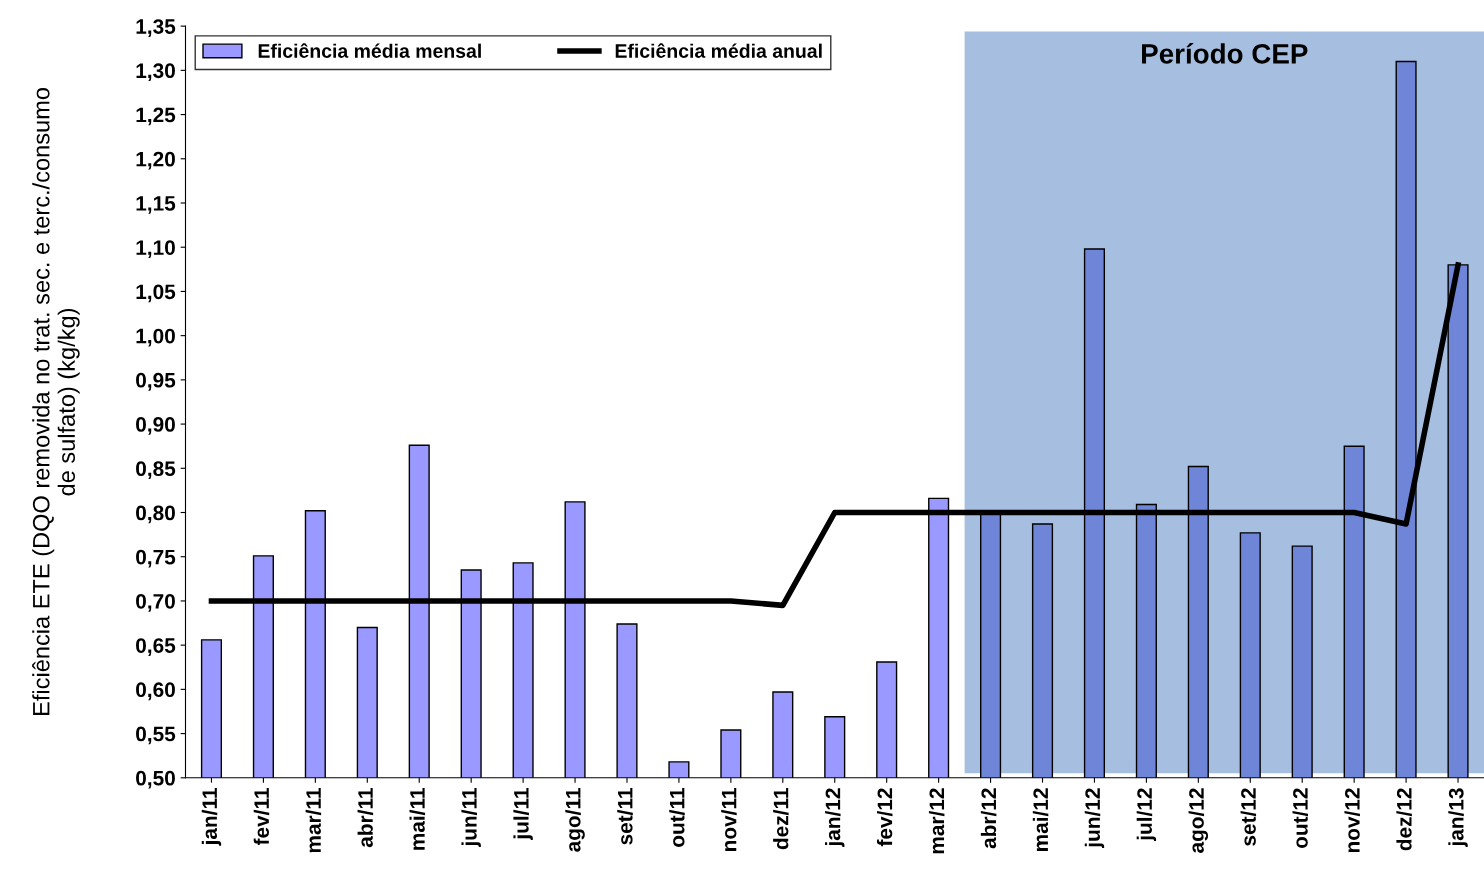 This screenshot has width=1484, height=871. What do you see at coordinates (155, 691) in the screenshot?
I see `y-tick-label: 0,60` at bounding box center [155, 691].